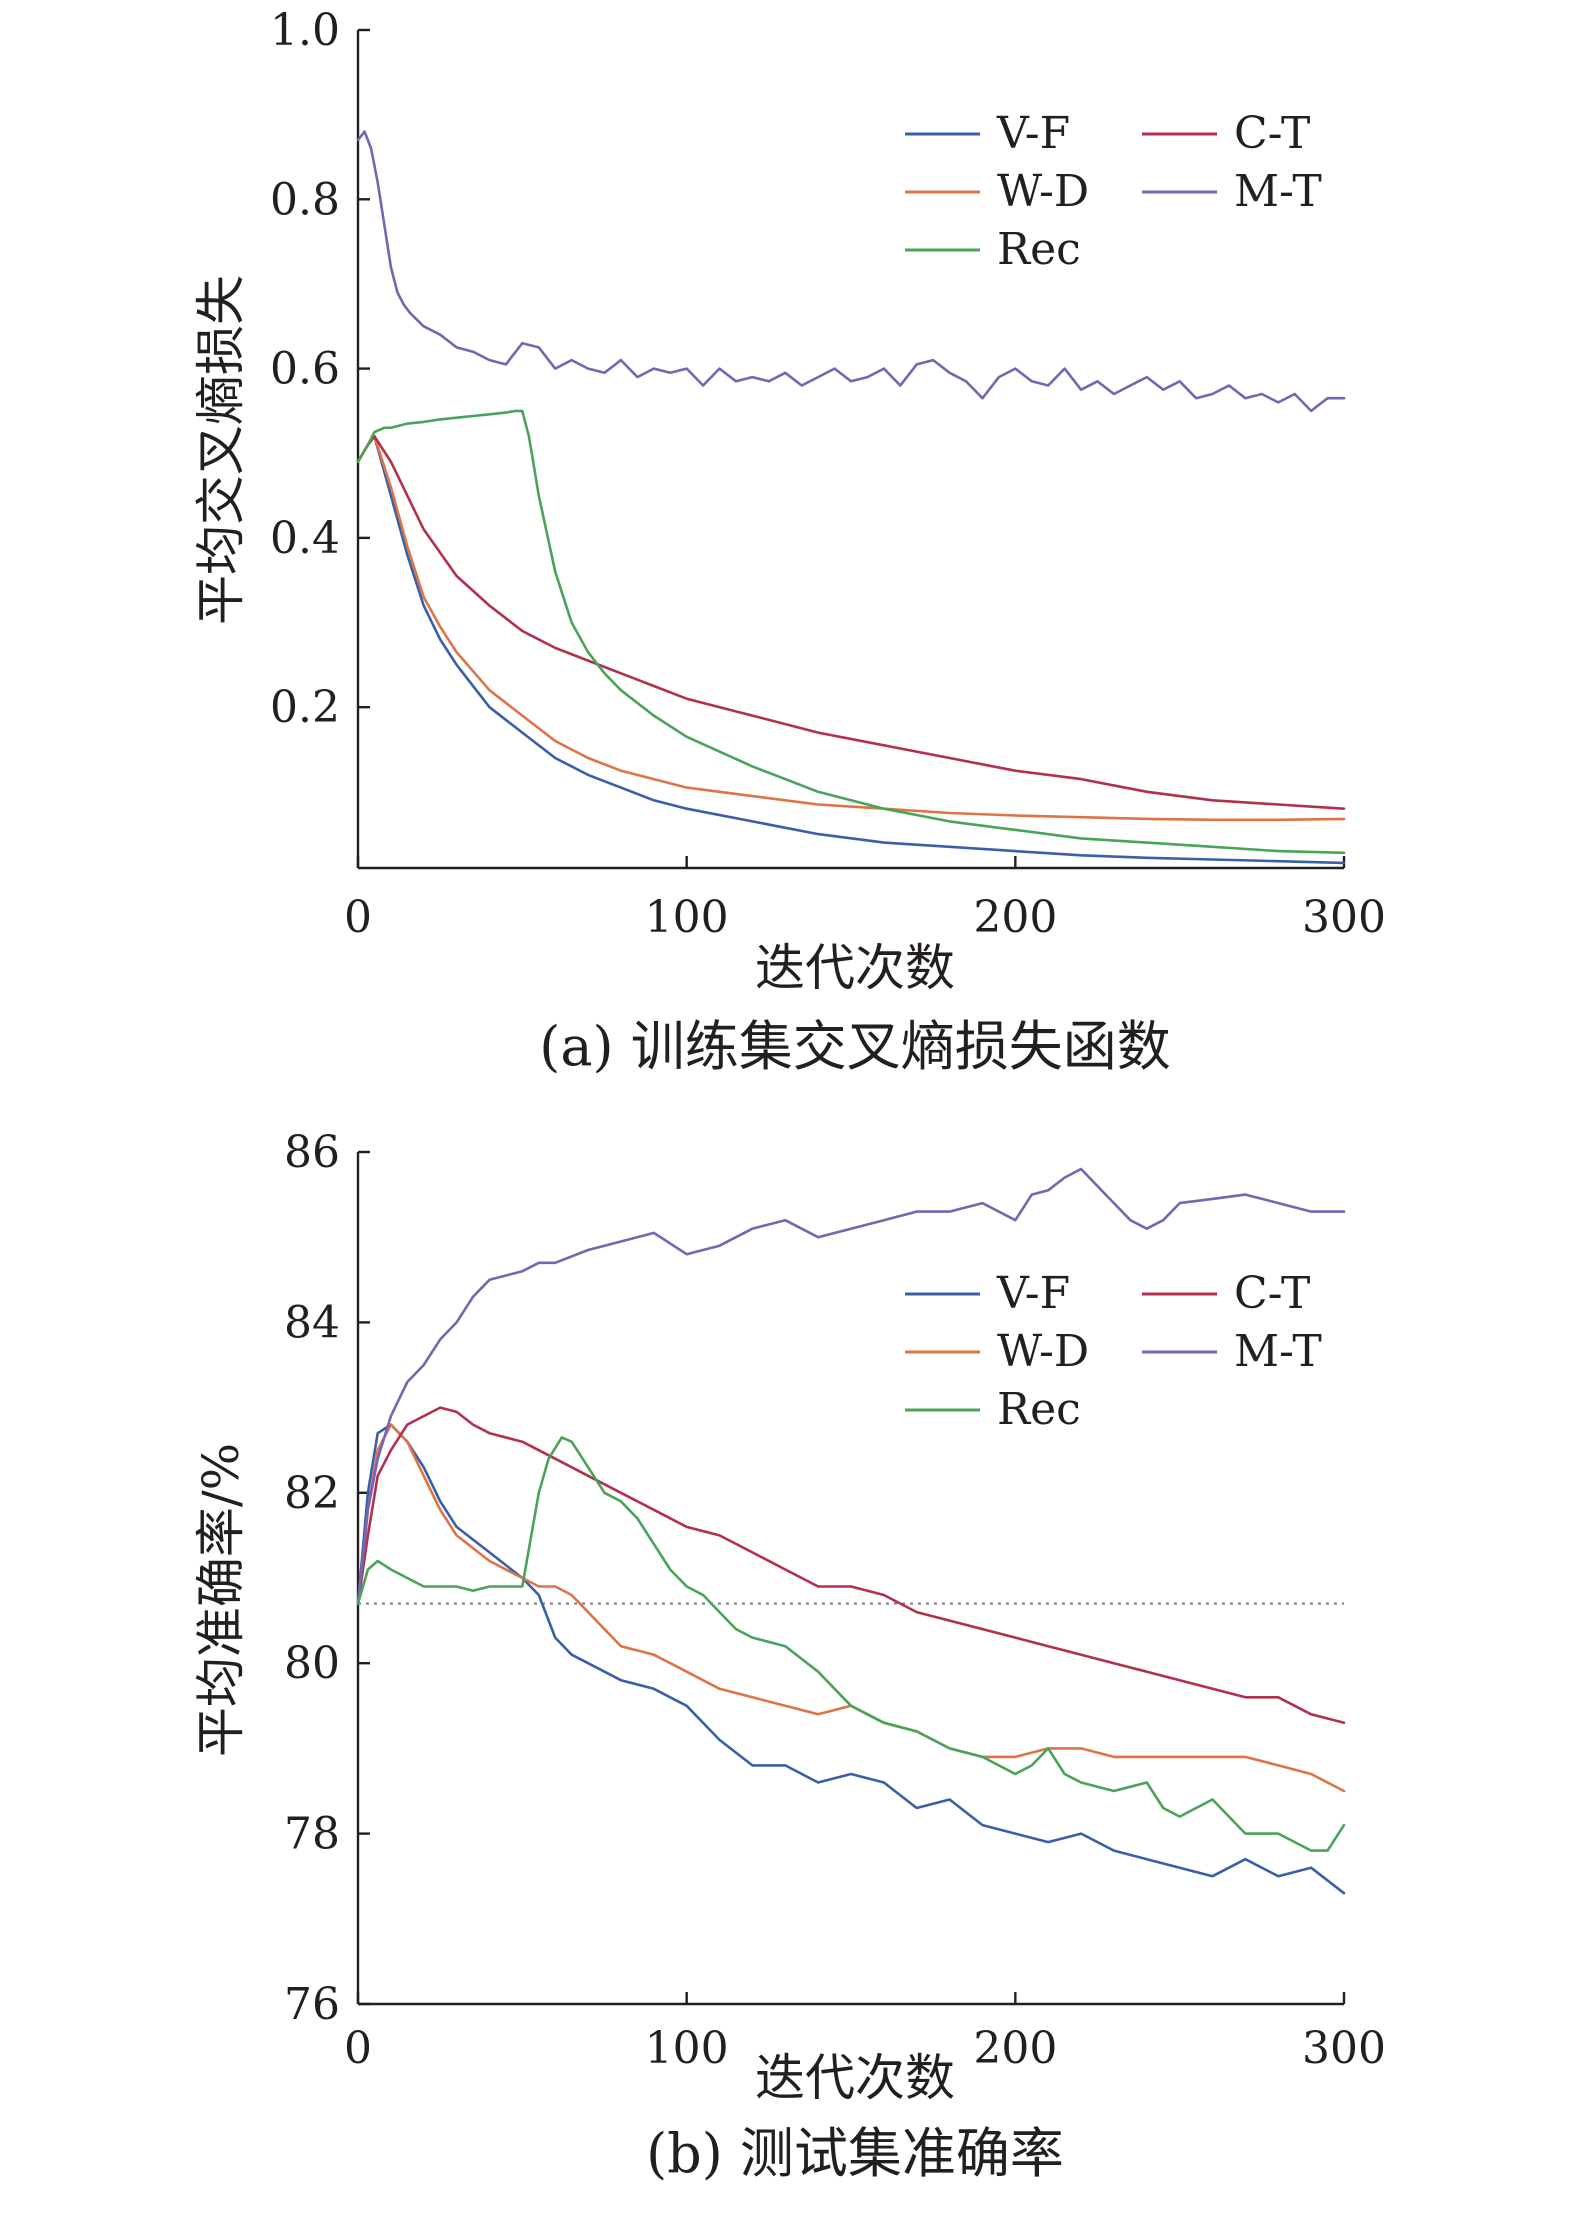 The height and width of the screenshot is (2217, 1575). I want to click on chart-b-series-v-f, so click(851, 1659).